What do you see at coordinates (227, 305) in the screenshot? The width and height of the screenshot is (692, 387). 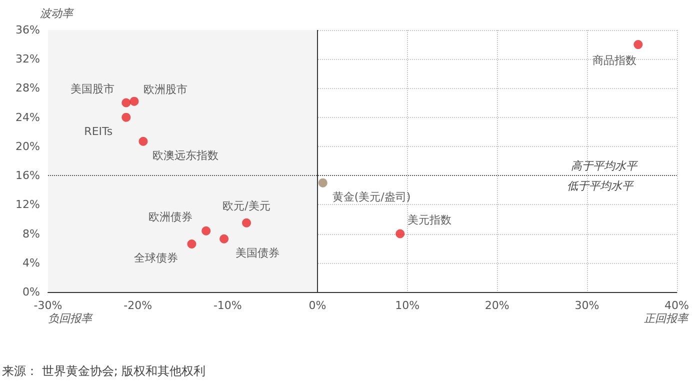 I see `x-tick-label: -10%` at bounding box center [227, 305].